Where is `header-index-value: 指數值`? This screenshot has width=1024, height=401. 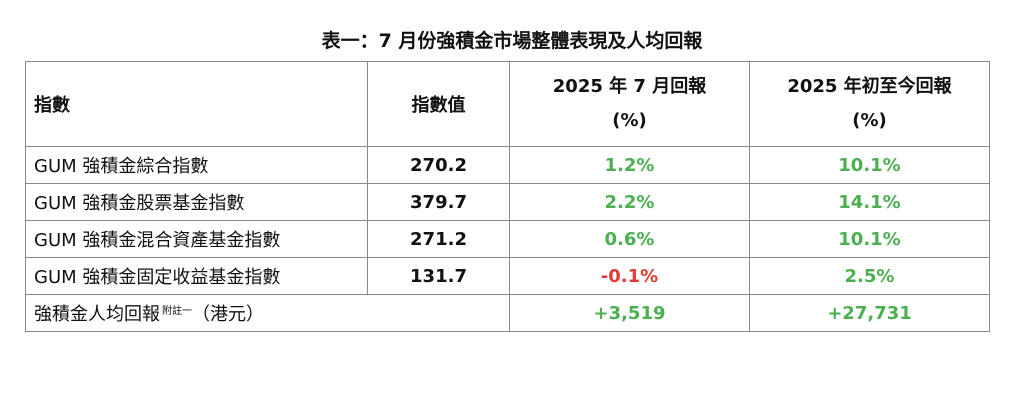 header-index-value: 指數值 is located at coordinates (438, 104).